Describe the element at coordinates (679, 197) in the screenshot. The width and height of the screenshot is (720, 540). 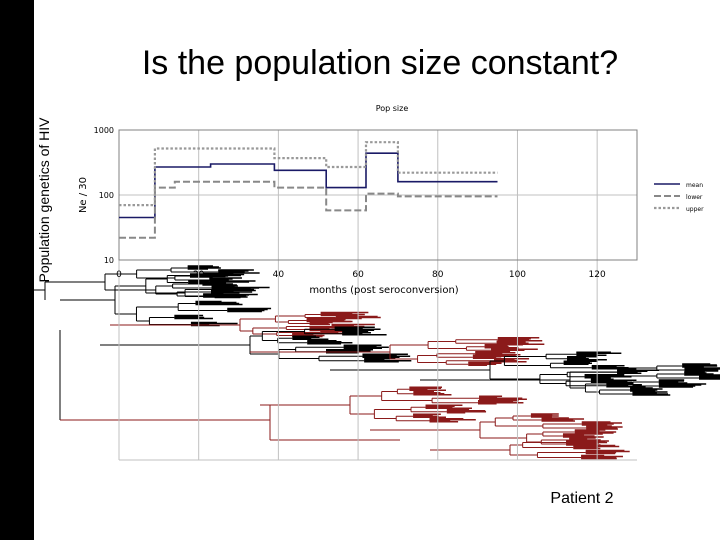
I see `chart-legend: mean lower upper` at that location.